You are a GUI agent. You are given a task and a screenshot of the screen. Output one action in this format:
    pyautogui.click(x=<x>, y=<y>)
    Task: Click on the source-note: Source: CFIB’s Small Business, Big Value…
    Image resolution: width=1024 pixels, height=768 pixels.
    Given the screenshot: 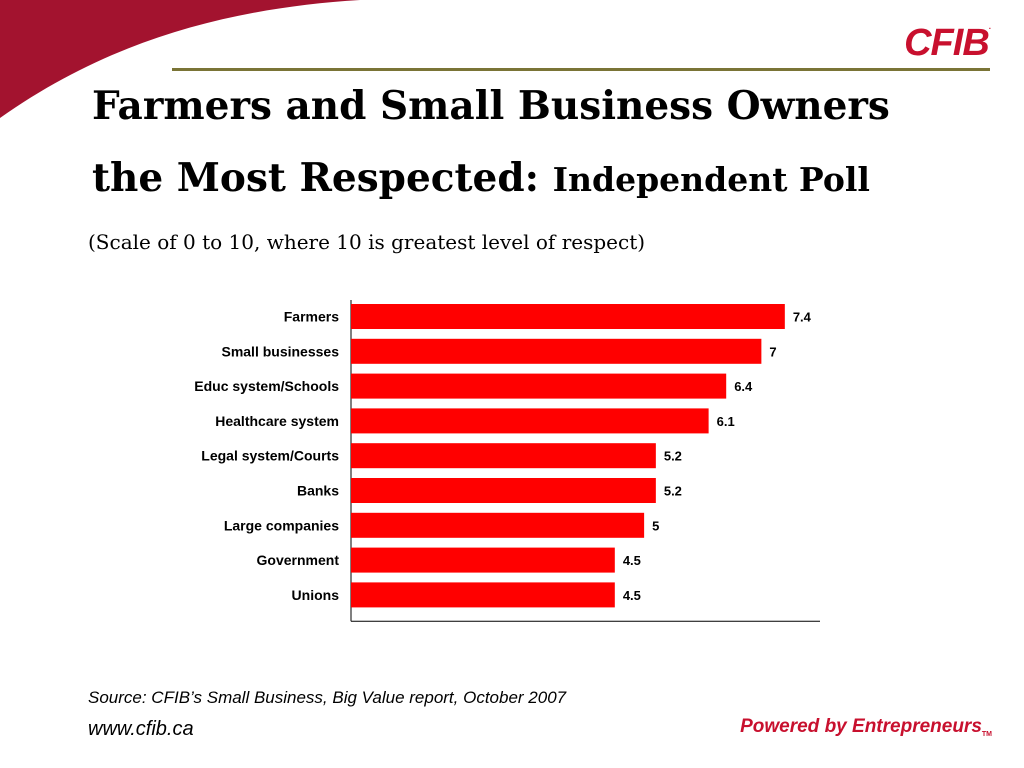 What is the action you would take?
    pyautogui.click(x=327, y=697)
    